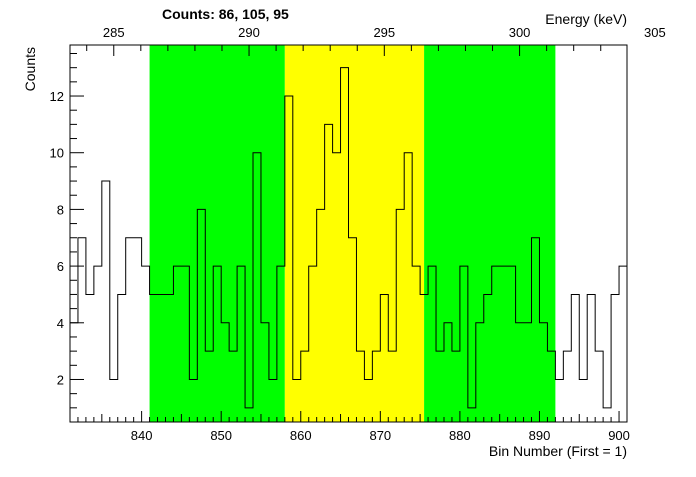 The width and height of the screenshot is (696, 477). Describe the element at coordinates (60, 323) in the screenshot. I see `y-tick-label: 4` at that location.